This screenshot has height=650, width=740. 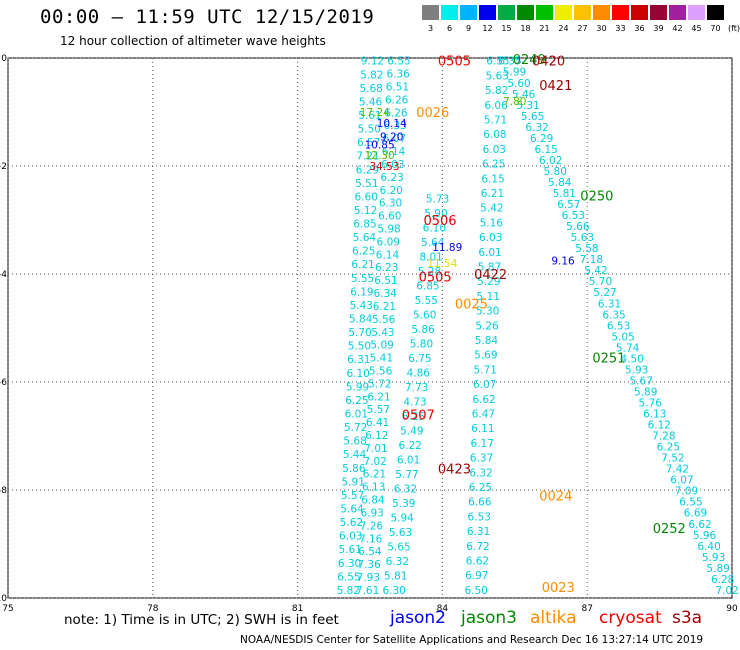 I want to click on wave-height-value: 6.69, so click(x=695, y=514).